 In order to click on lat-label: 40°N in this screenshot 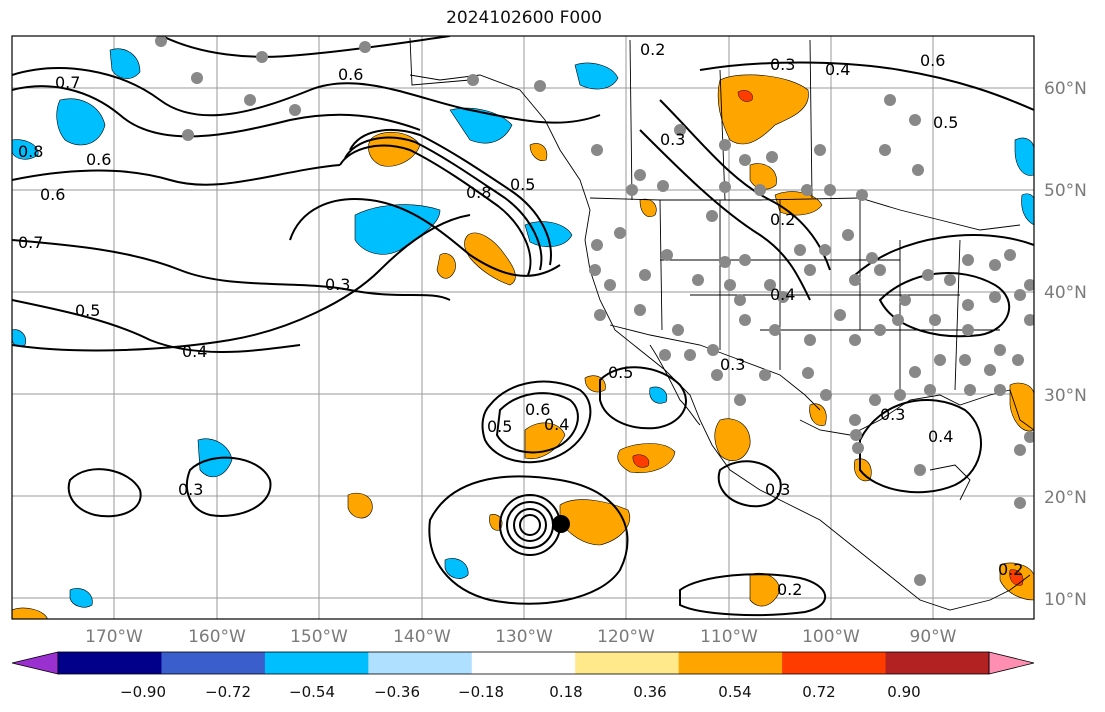, I will do `click(1065, 293)`.